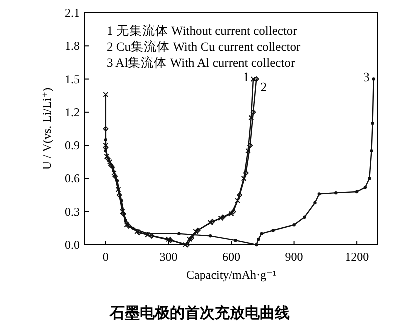 The width and height of the screenshot is (400, 335). What do you see at coordinates (72, 211) in the screenshot?
I see `y-tick-label: 0.3` at bounding box center [72, 211].